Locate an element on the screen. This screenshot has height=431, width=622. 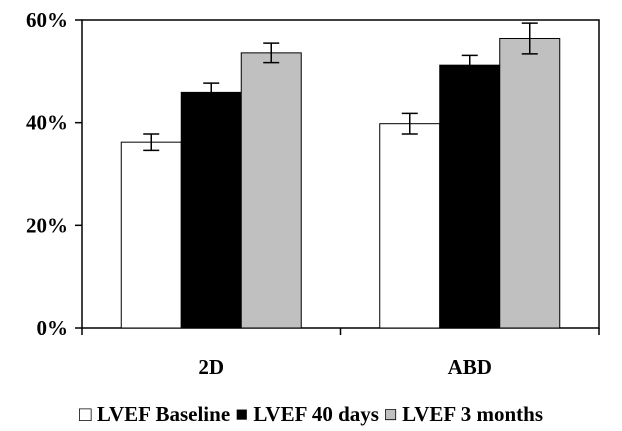
y-axis-ticks: 0% 20% 40% 60% is located at coordinates (54, 174).